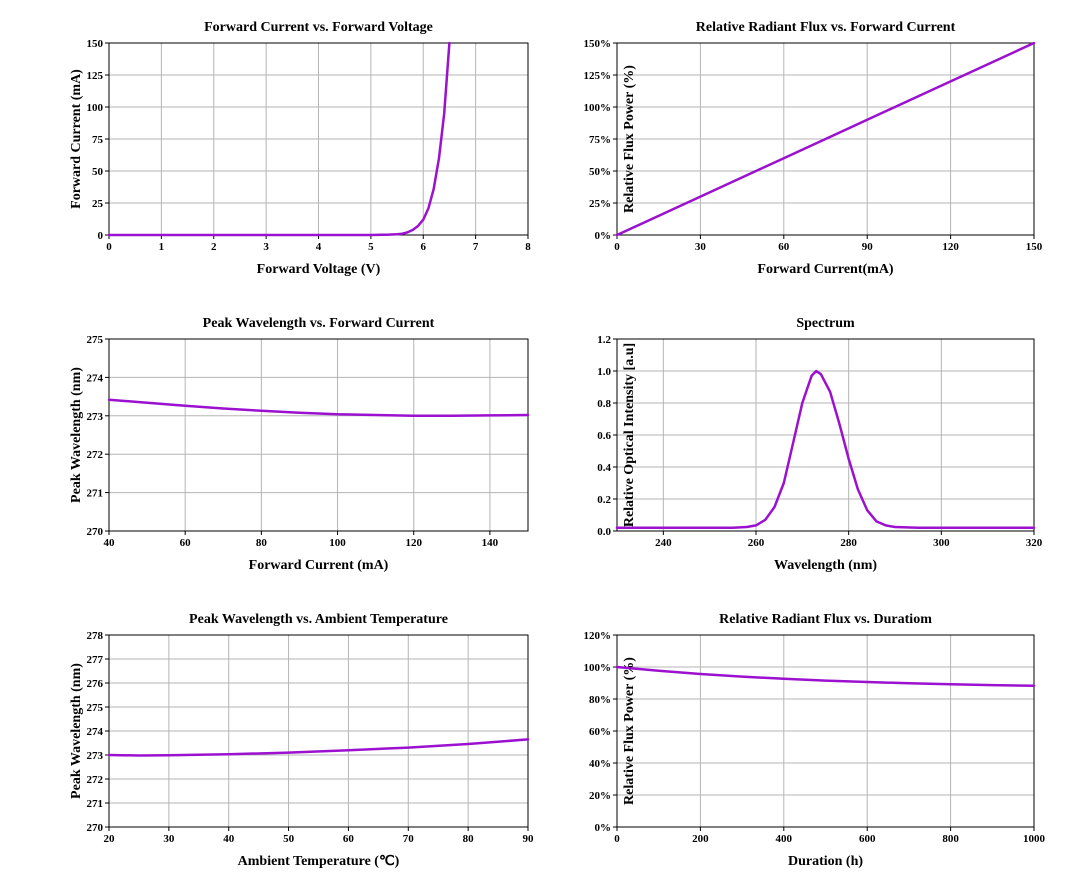 The height and width of the screenshot is (872, 1090). Describe the element at coordinates (266, 247) in the screenshot. I see `x-tick-label: 3` at that location.